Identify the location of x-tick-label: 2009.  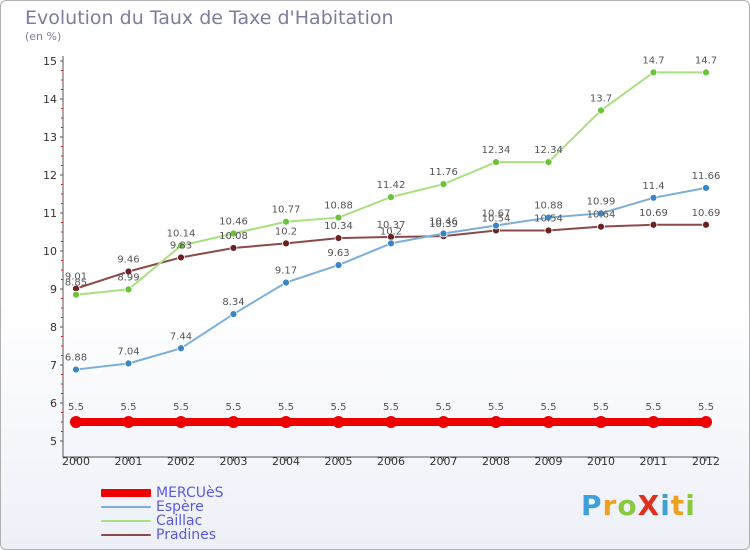
(549, 461).